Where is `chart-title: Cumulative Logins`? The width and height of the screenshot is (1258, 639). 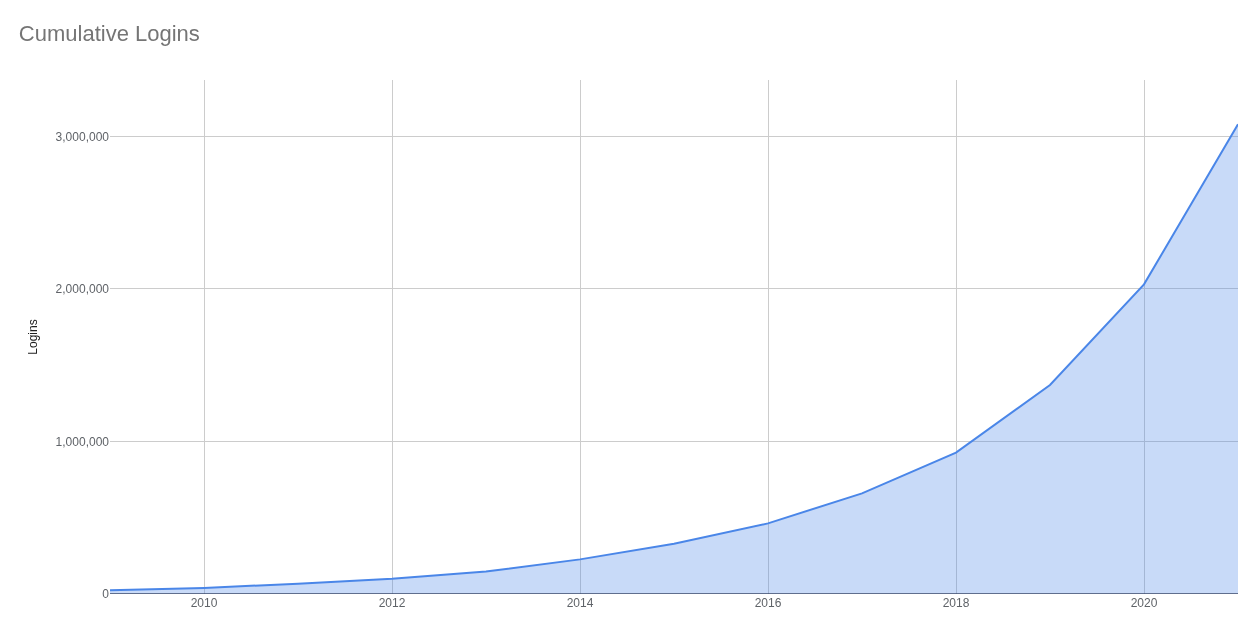
chart-title: Cumulative Logins is located at coordinates (109, 33).